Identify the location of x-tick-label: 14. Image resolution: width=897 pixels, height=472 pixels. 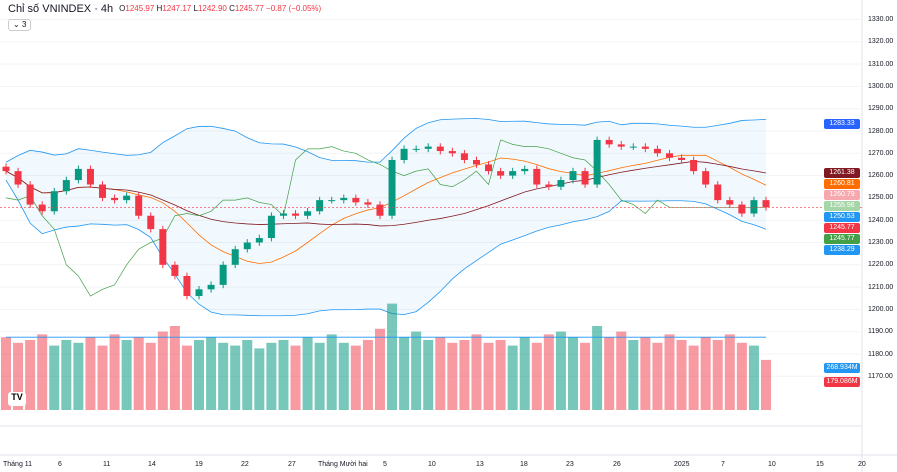
(152, 464).